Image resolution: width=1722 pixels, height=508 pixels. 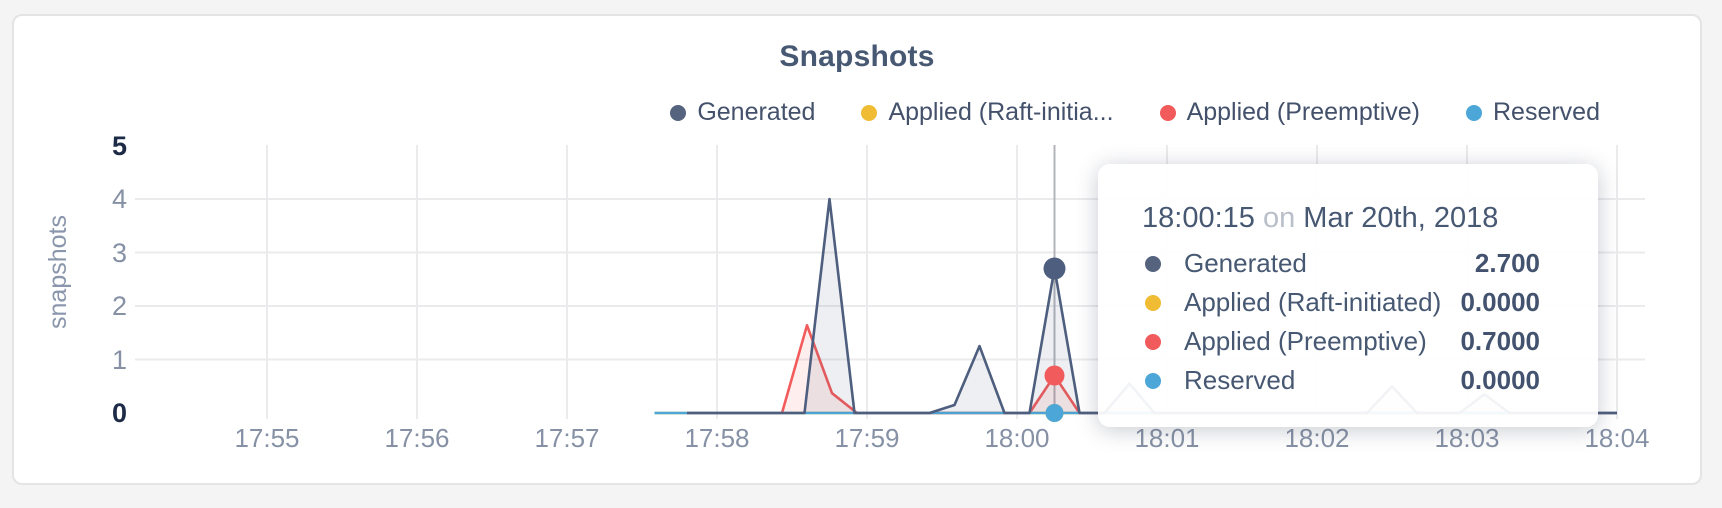 I want to click on y-tick-label: 4, so click(x=119, y=199).